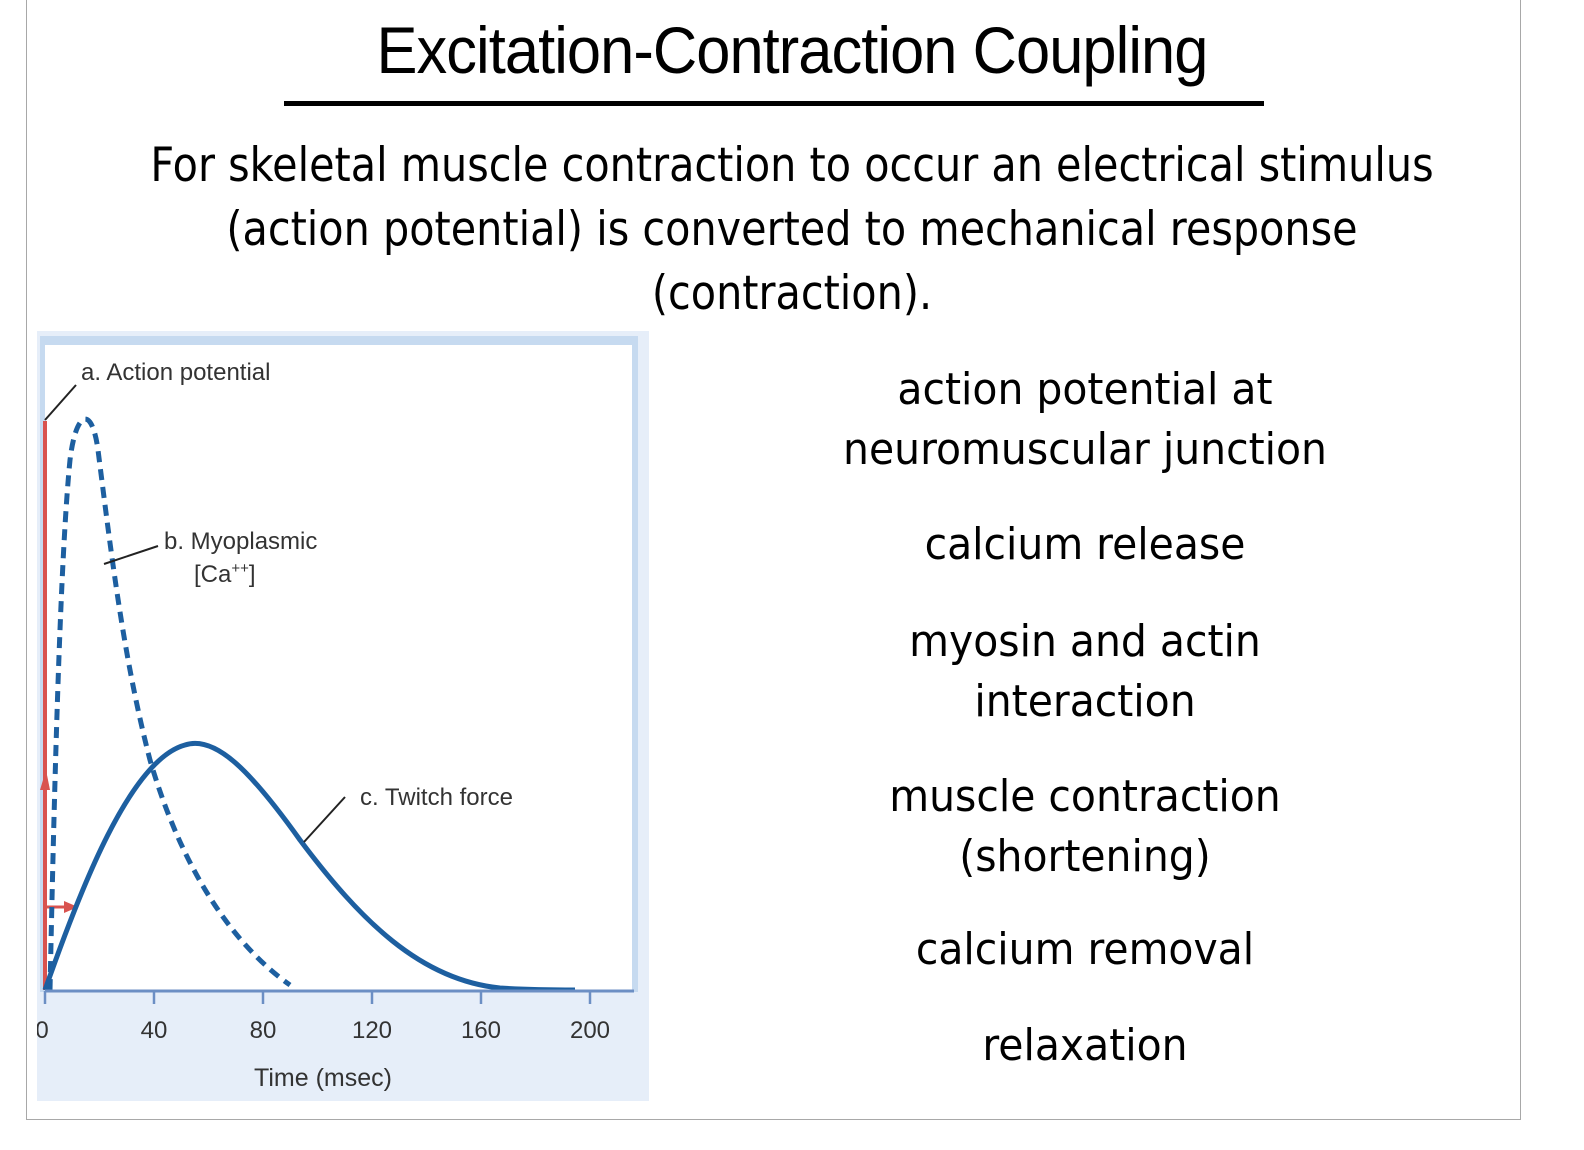 This screenshot has width=1584, height=1150. I want to click on step-text: neuromuscular junction, so click(1085, 449).